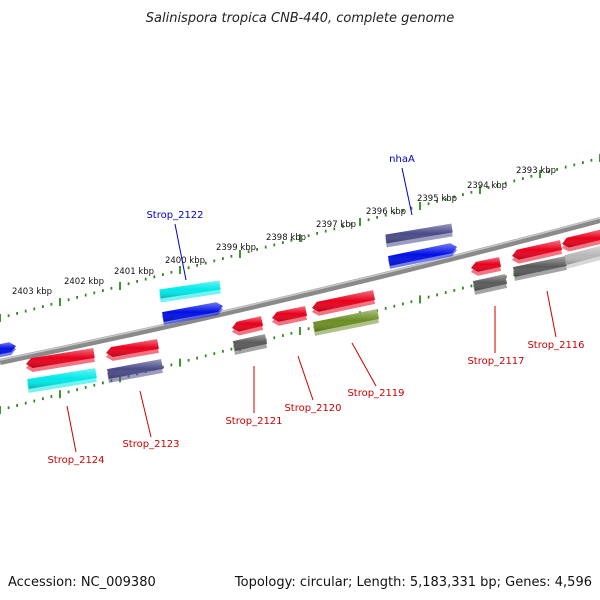 The image size is (600, 600). Describe the element at coordinates (174, 215) in the screenshot. I see `gene-label: Strop_2122` at that location.